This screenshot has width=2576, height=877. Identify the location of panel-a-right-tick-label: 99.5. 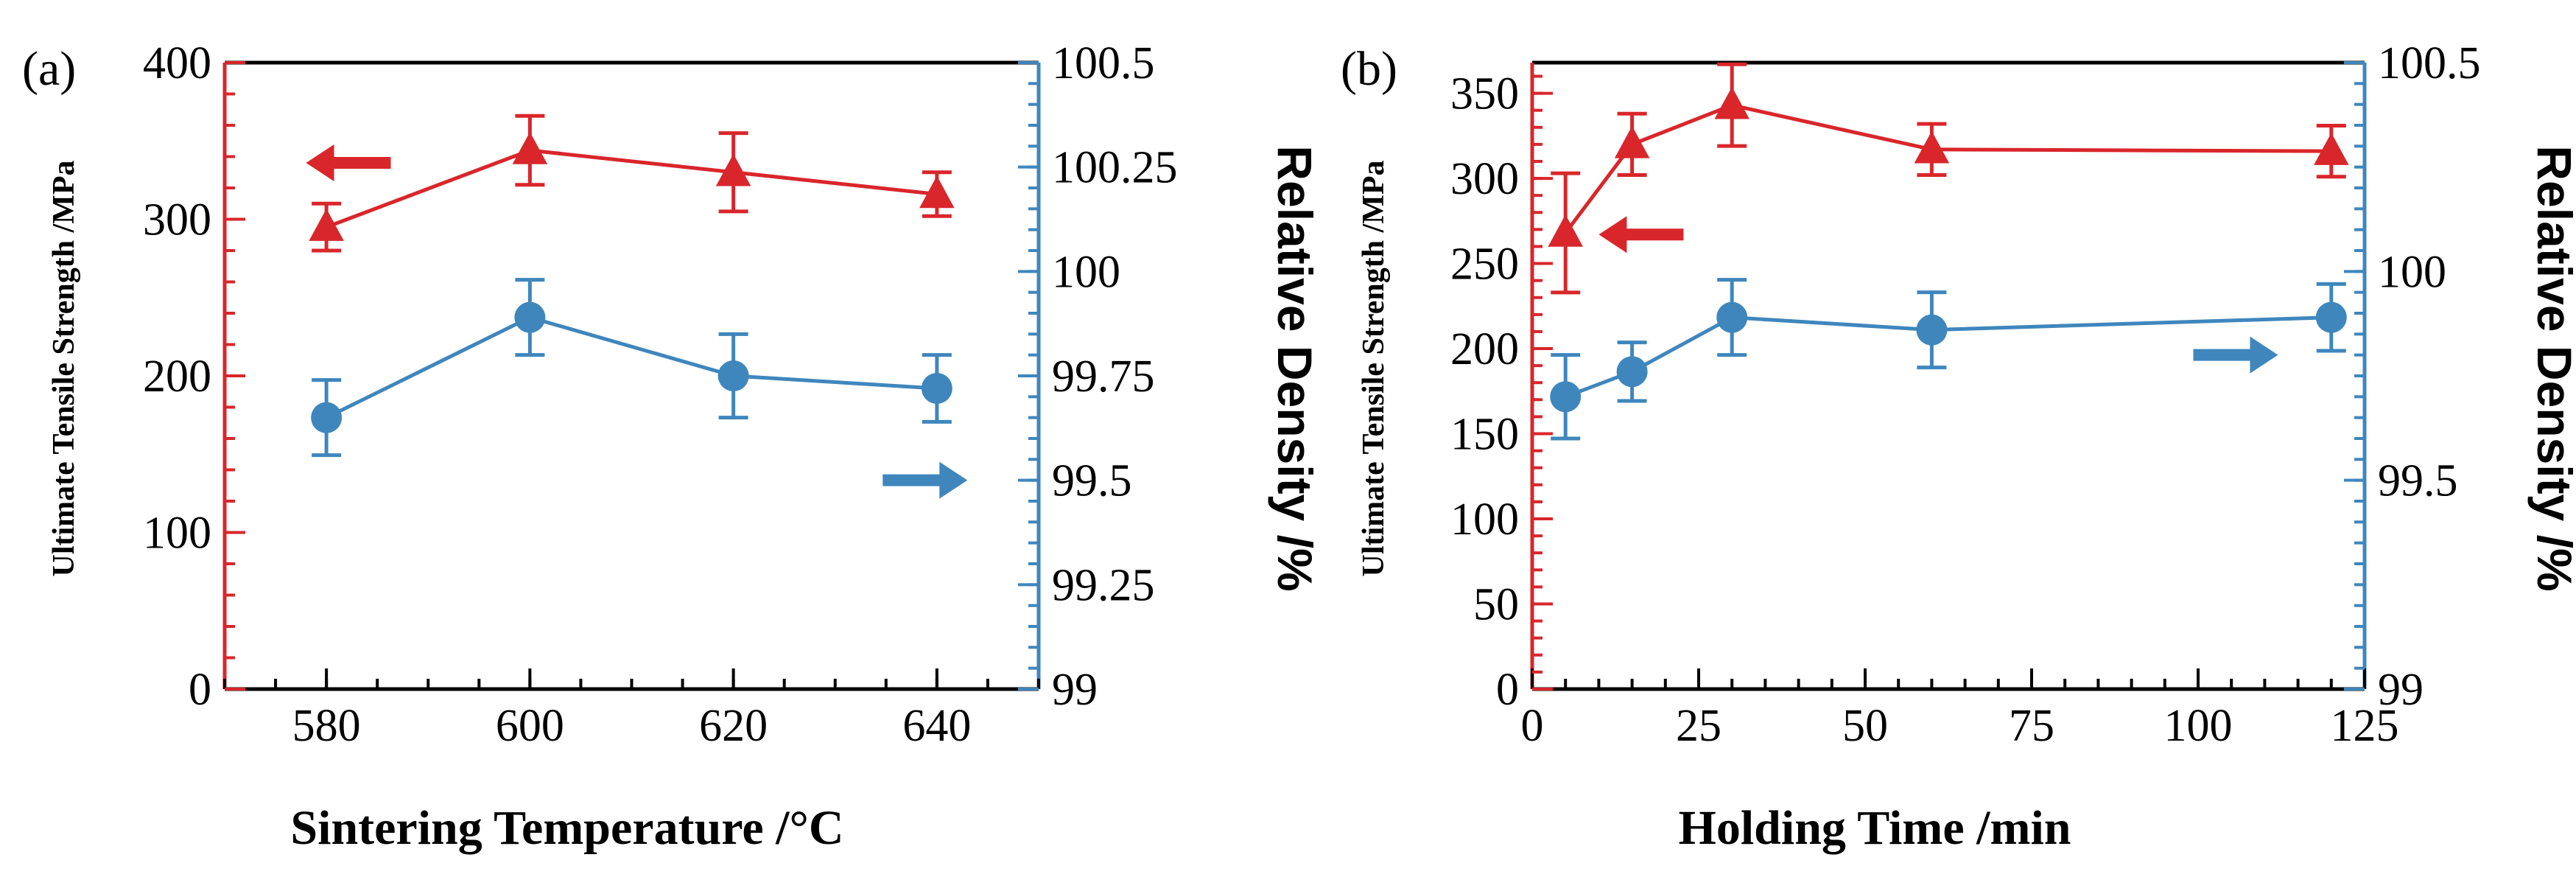
(1092, 481).